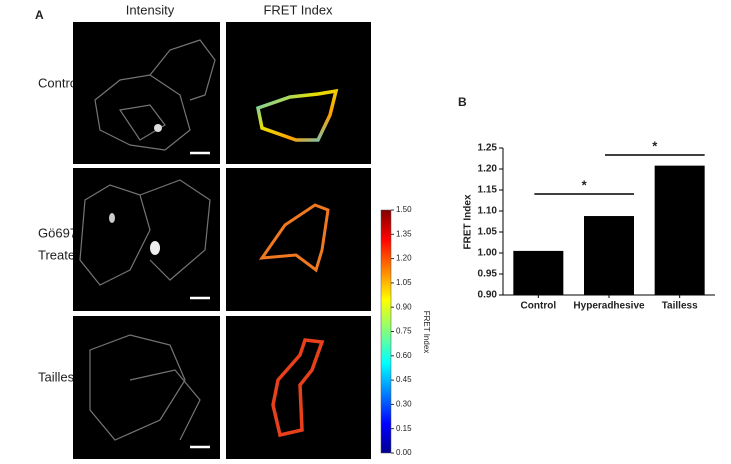 This screenshot has height=464, width=731. Describe the element at coordinates (488, 274) in the screenshot. I see `y-tick-label: 0.95` at that location.